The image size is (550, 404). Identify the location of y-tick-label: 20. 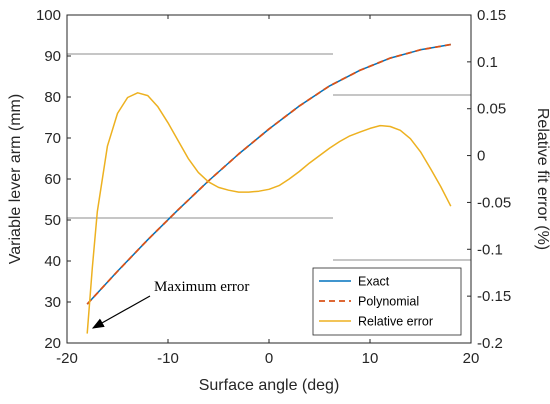
(52, 343).